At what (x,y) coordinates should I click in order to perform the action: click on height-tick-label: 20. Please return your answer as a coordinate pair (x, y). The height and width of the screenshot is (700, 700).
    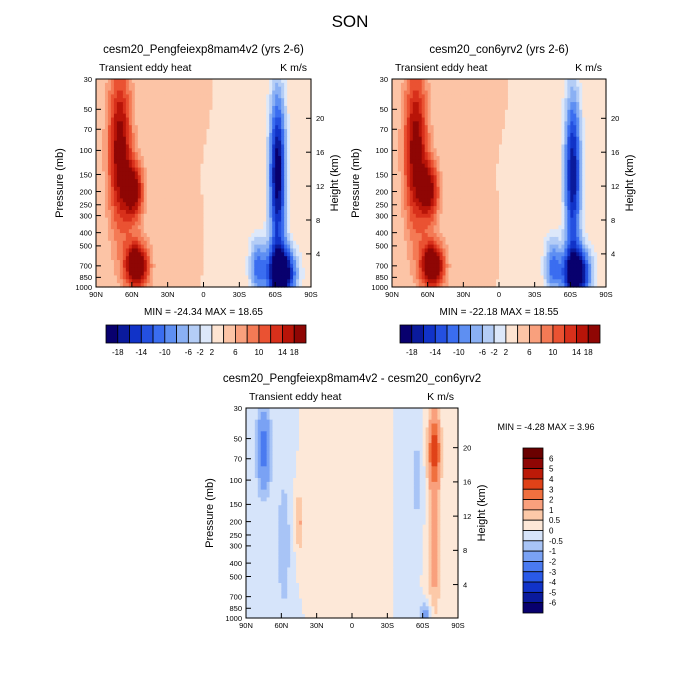
    Looking at the image, I should click on (320, 118).